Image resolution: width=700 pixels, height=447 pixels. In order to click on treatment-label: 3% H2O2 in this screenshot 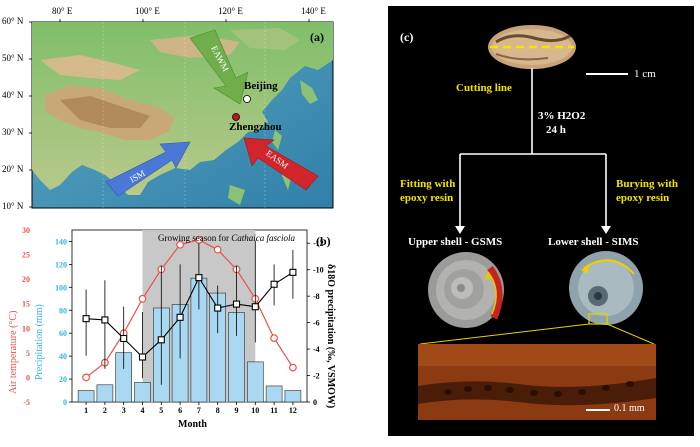, I will do `click(562, 116)`.